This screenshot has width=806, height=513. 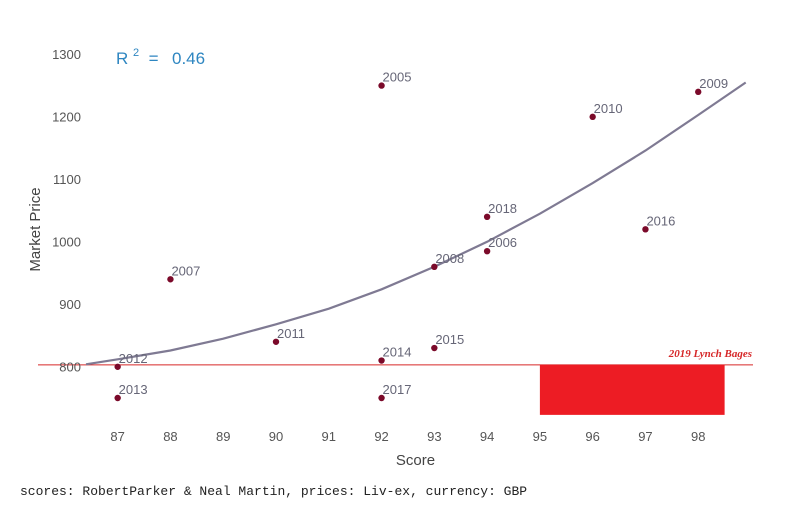 I want to click on x-tick-label: 94, so click(x=487, y=436).